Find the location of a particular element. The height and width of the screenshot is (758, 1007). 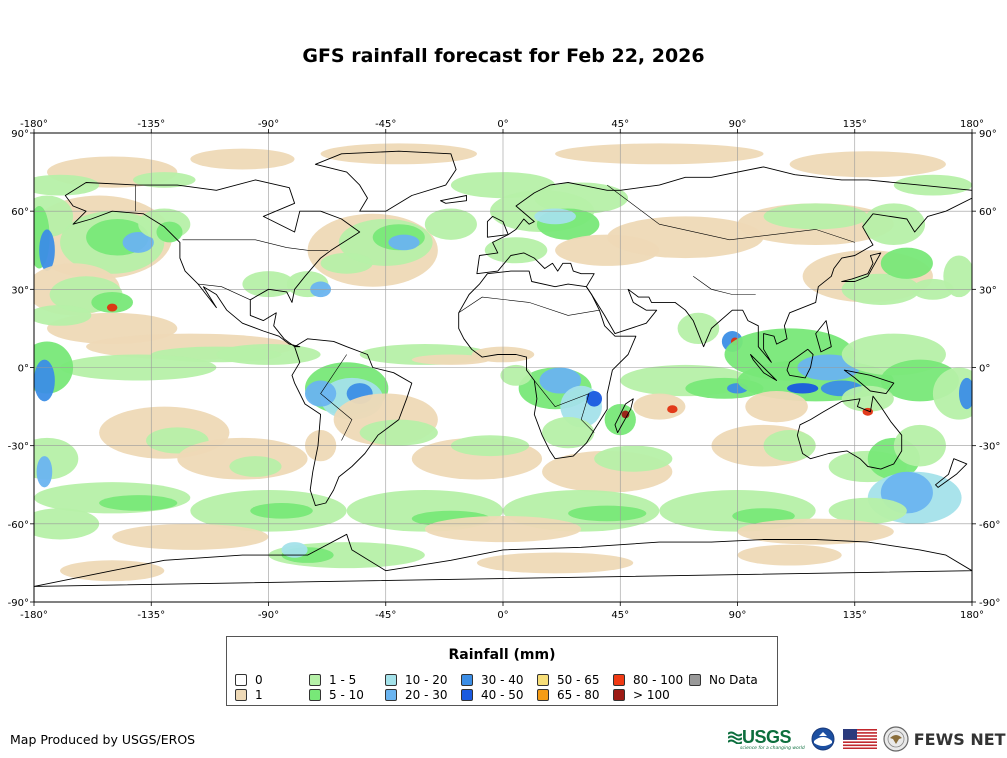

legend-title: Rainfall (mm) is located at coordinates (502, 655).